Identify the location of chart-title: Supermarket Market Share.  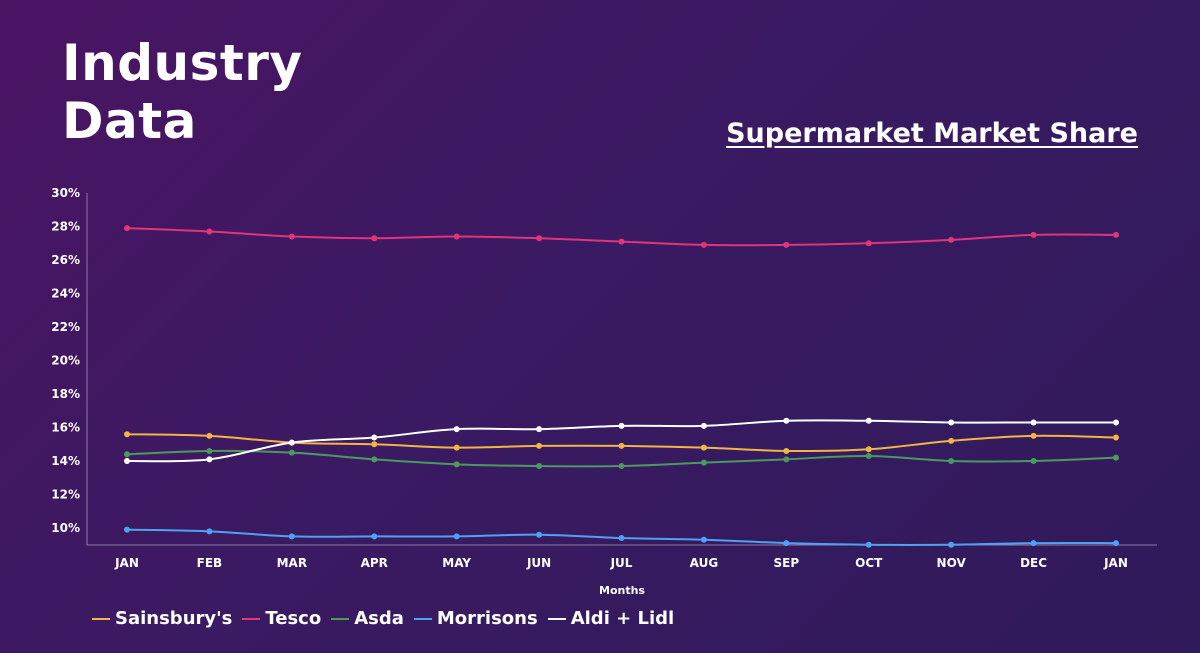
(932, 133).